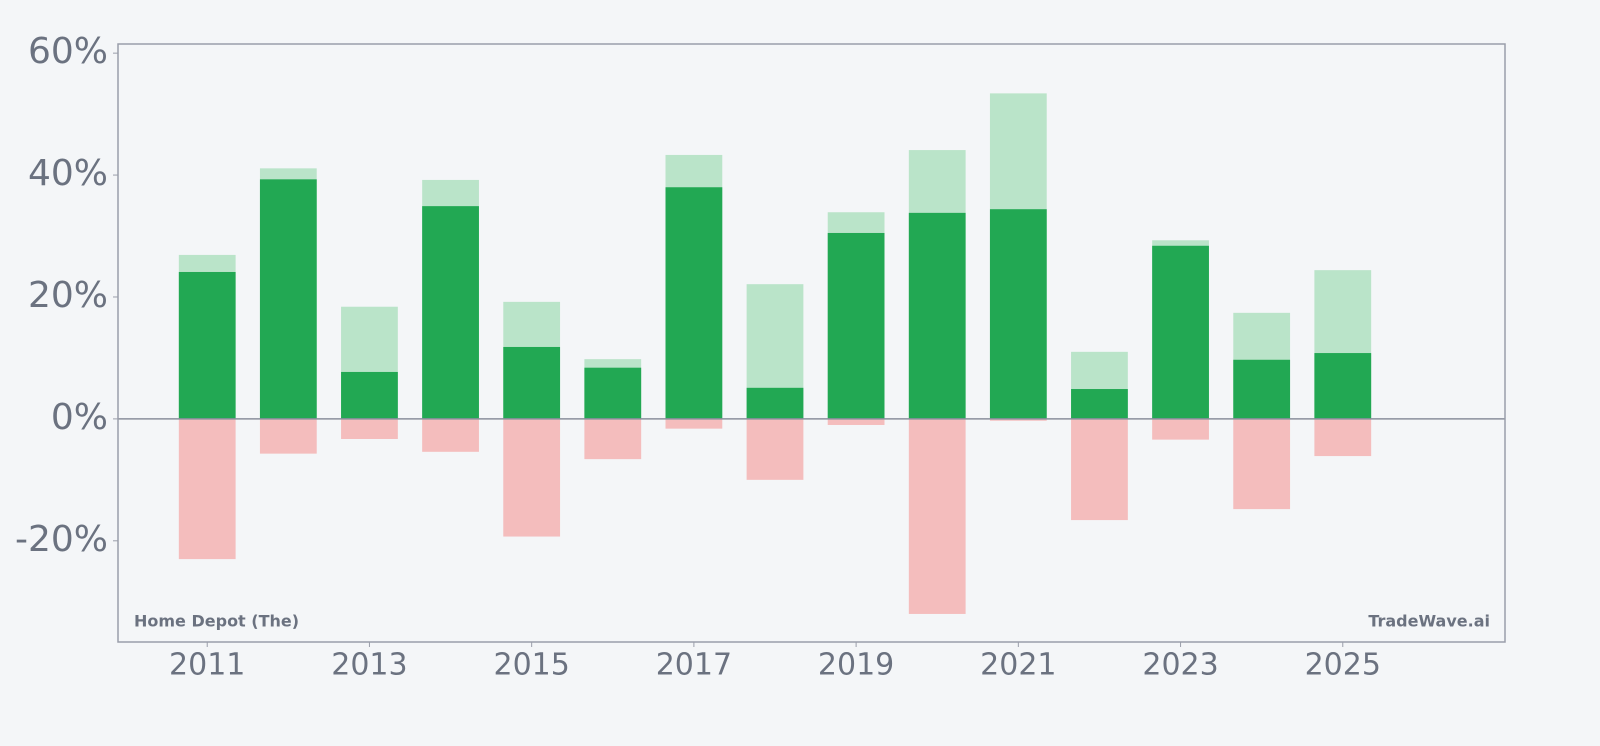 This screenshot has height=746, width=1600. What do you see at coordinates (68, 173) in the screenshot?
I see `y-tick-label: 40%` at bounding box center [68, 173].